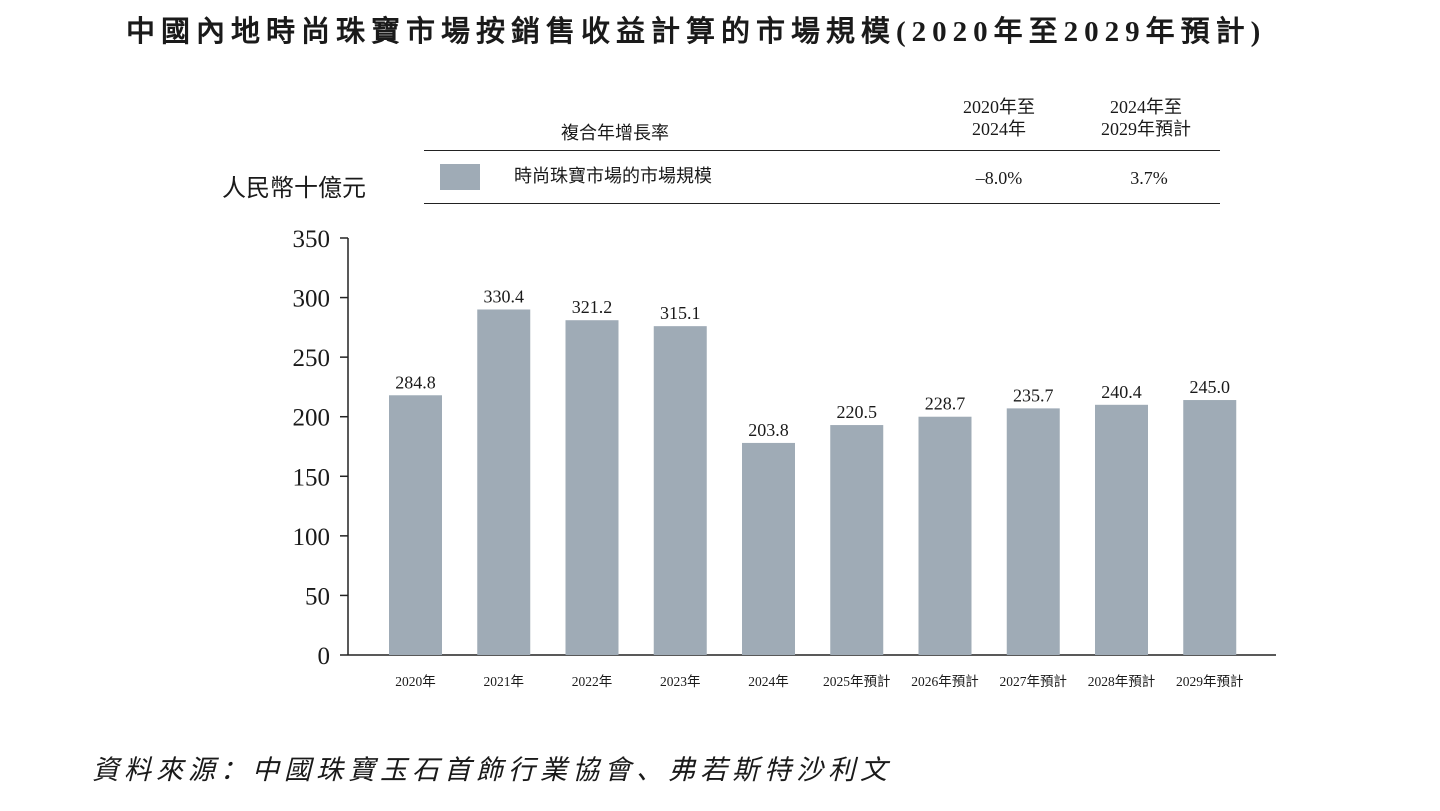 The image size is (1440, 811). I want to click on chart-title: 中國內地時尚珠寶市場按銷售收益計算的市場規模(2020年至2029年預計), so click(696, 32).